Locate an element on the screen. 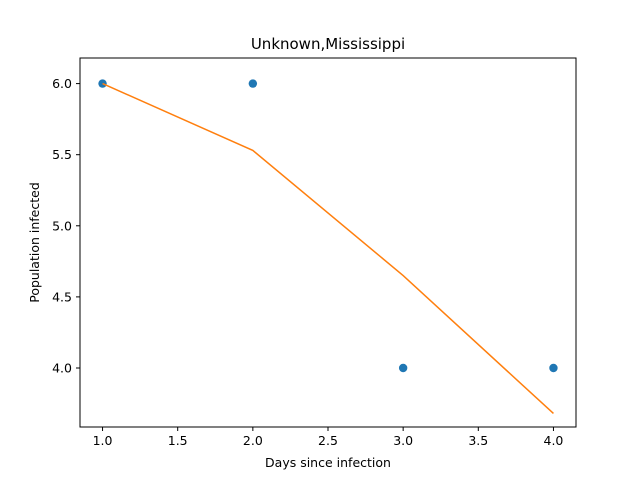 Image resolution: width=640 pixels, height=480 pixels. y-tick-label: 5.0 is located at coordinates (62, 225).